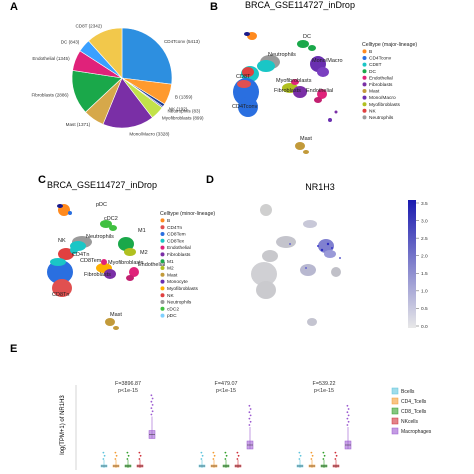  I want to click on cluster-label: cDC2, so click(111, 219).